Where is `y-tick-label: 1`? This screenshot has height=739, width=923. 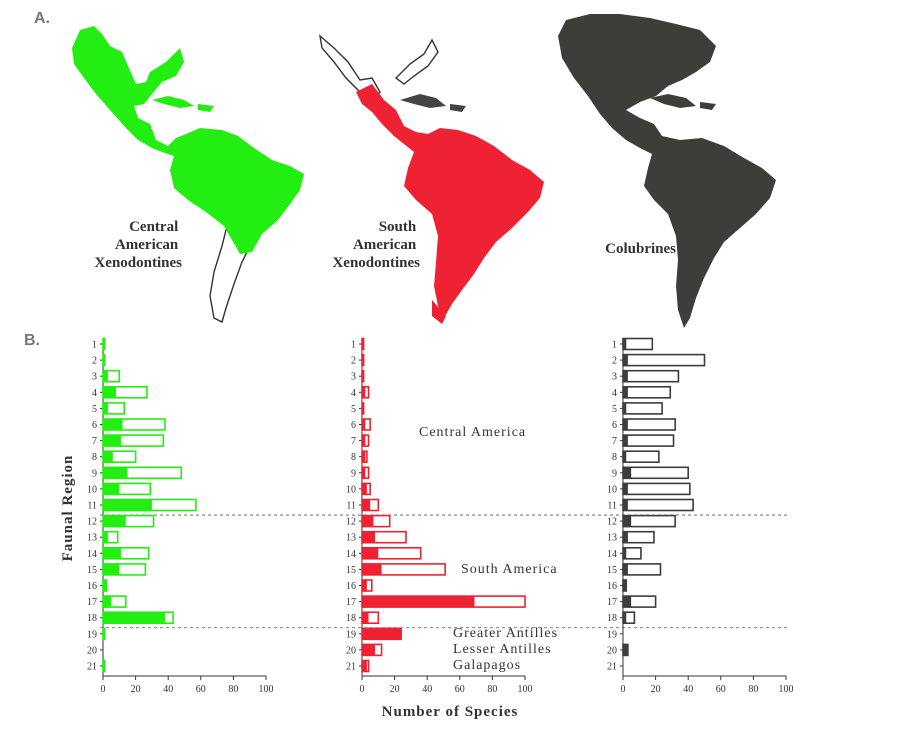 y-tick-label: 1 is located at coordinates (614, 345).